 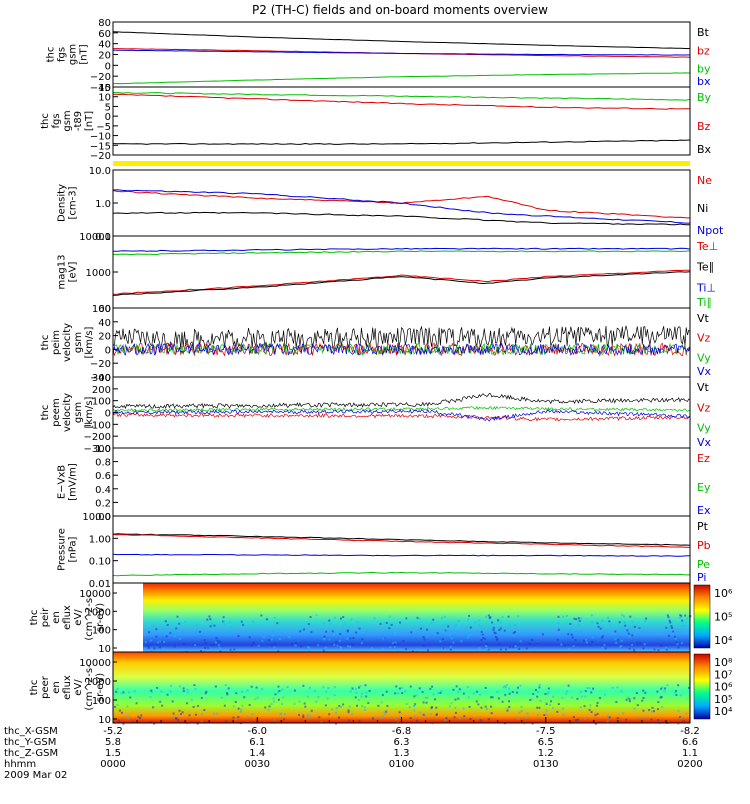 I want to click on x-row-value: 0030, so click(x=257, y=764).